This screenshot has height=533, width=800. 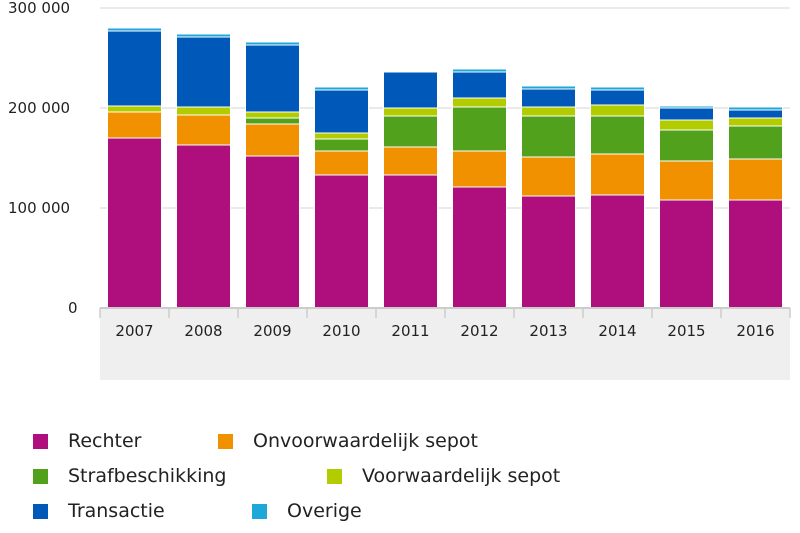 I want to click on legend-label: Transactie, so click(x=116, y=511).